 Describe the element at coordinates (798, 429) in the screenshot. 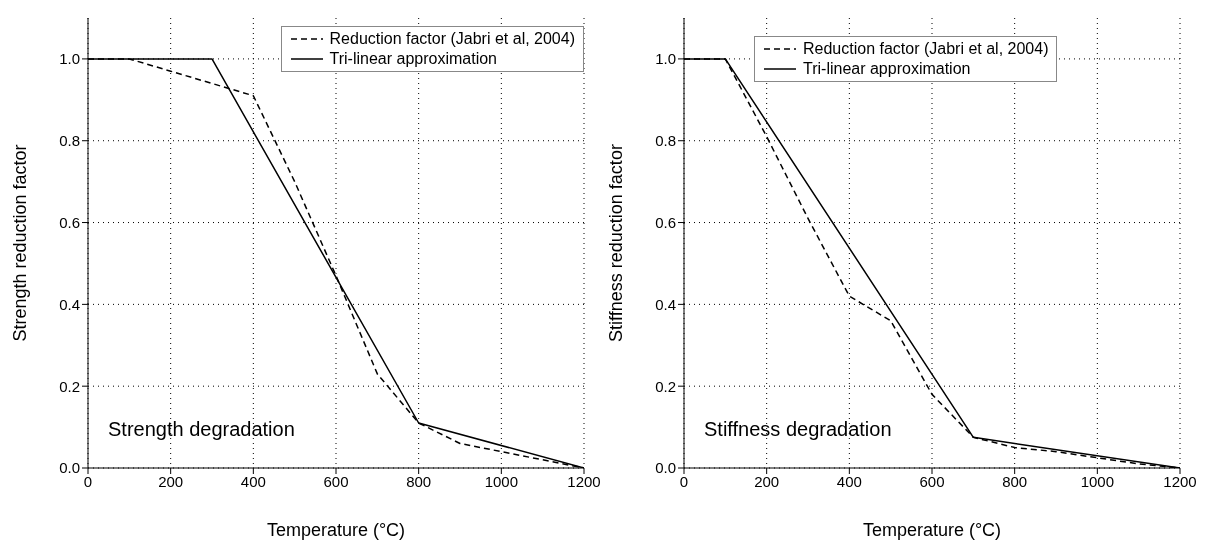

I see `annotation: Stiffness degradation` at that location.